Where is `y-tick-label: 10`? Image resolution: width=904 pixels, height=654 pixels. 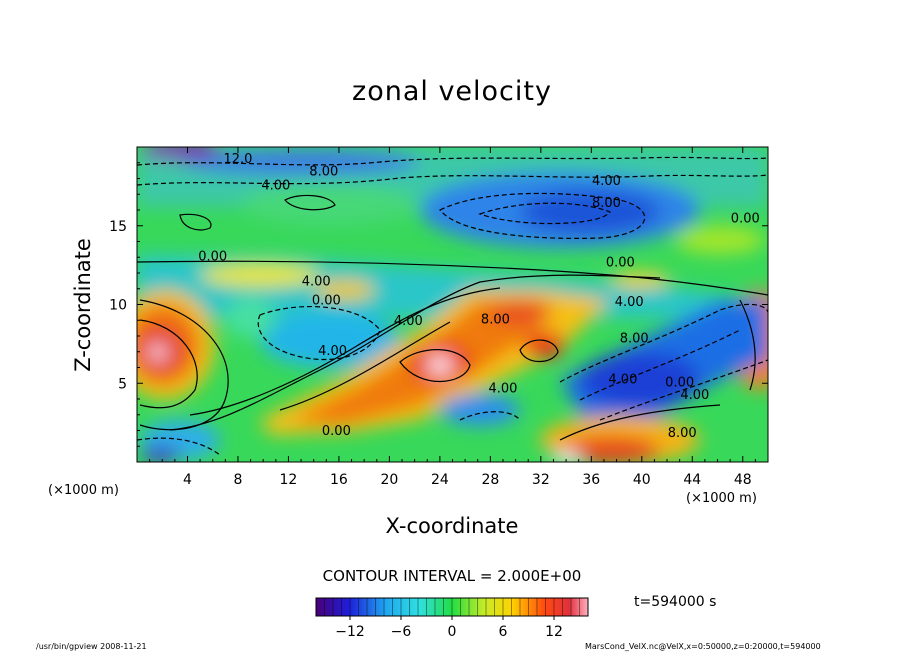 y-tick-label: 10 is located at coordinates (118, 306).